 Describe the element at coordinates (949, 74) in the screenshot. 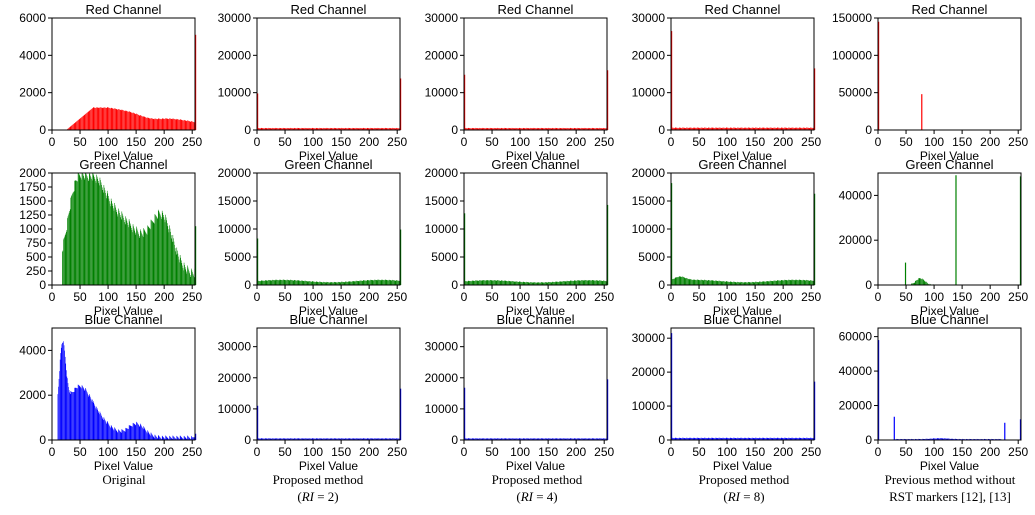

I see `plot-frame` at that location.